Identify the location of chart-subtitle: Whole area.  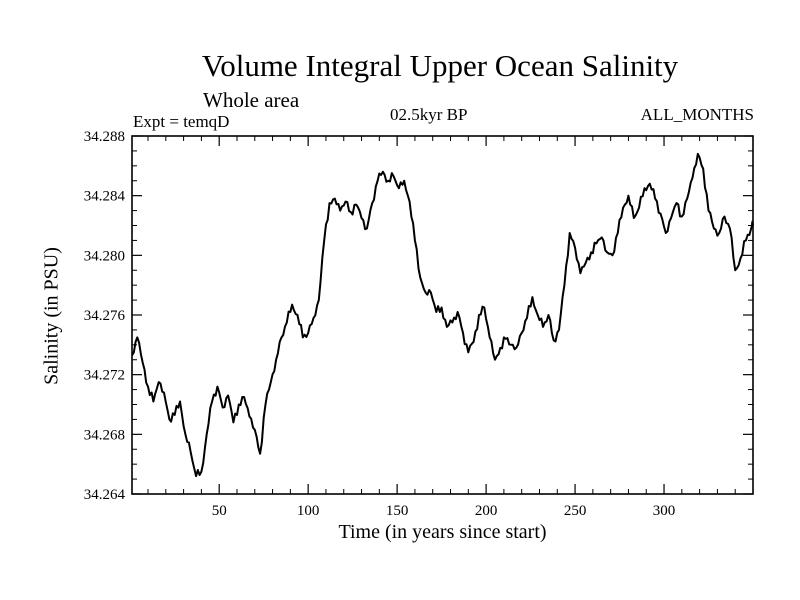
(251, 100).